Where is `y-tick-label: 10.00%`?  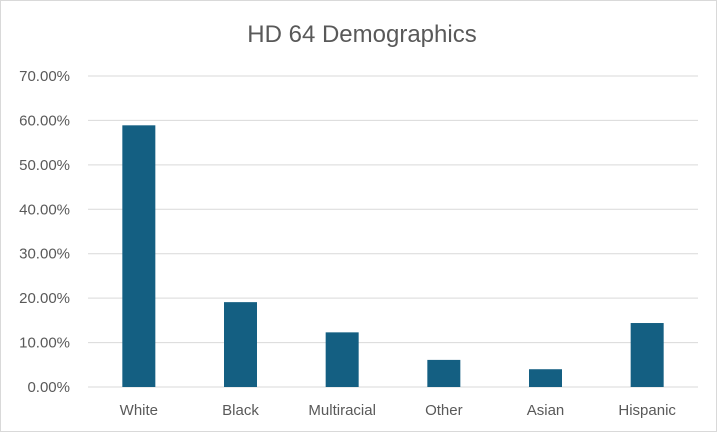 y-tick-label: 10.00% is located at coordinates (44, 343).